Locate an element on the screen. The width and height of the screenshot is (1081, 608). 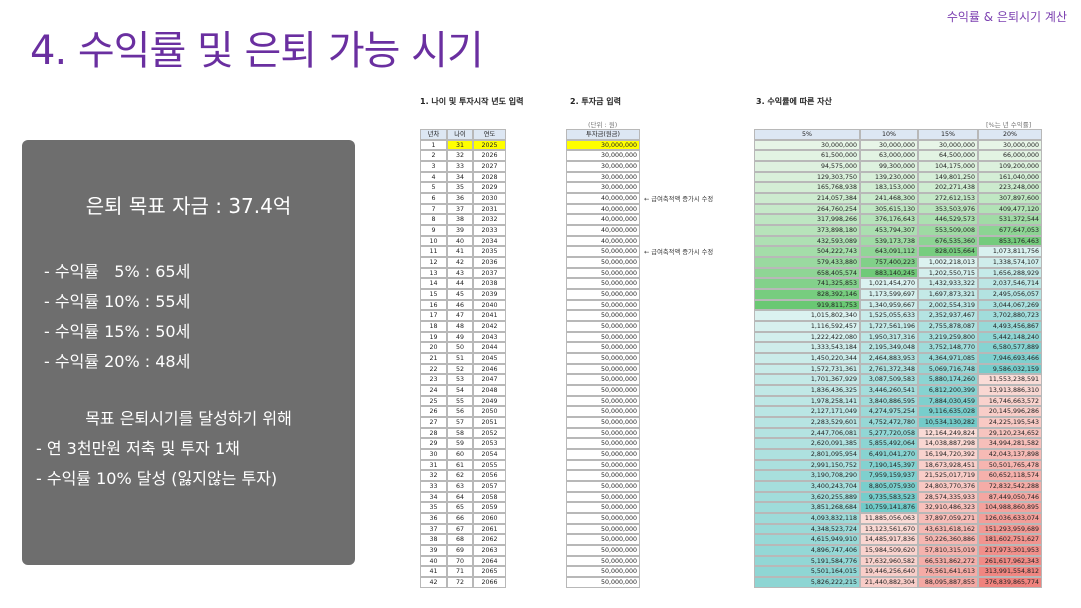
cell: 5,069,716,748 is located at coordinates (948, 369).